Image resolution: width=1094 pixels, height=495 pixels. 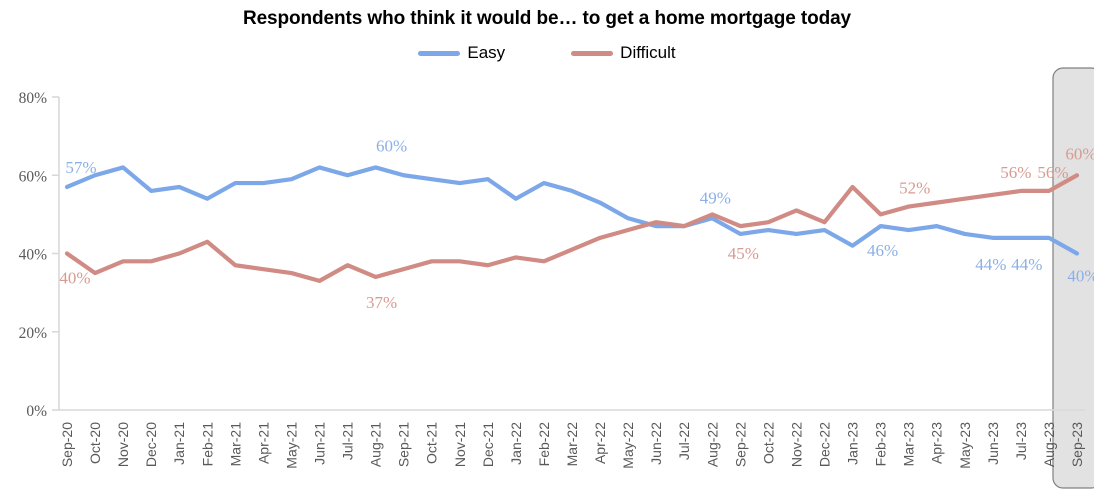 I want to click on x-tick-label: Jun-22, so click(x=656, y=443).